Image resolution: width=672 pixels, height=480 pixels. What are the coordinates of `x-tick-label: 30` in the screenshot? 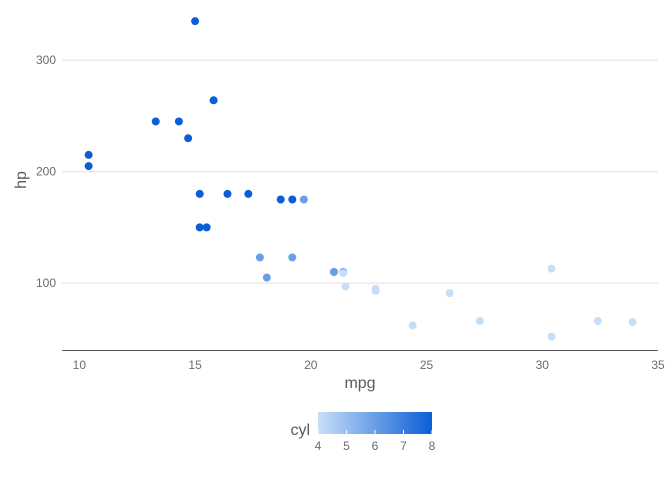 It's located at (543, 365).